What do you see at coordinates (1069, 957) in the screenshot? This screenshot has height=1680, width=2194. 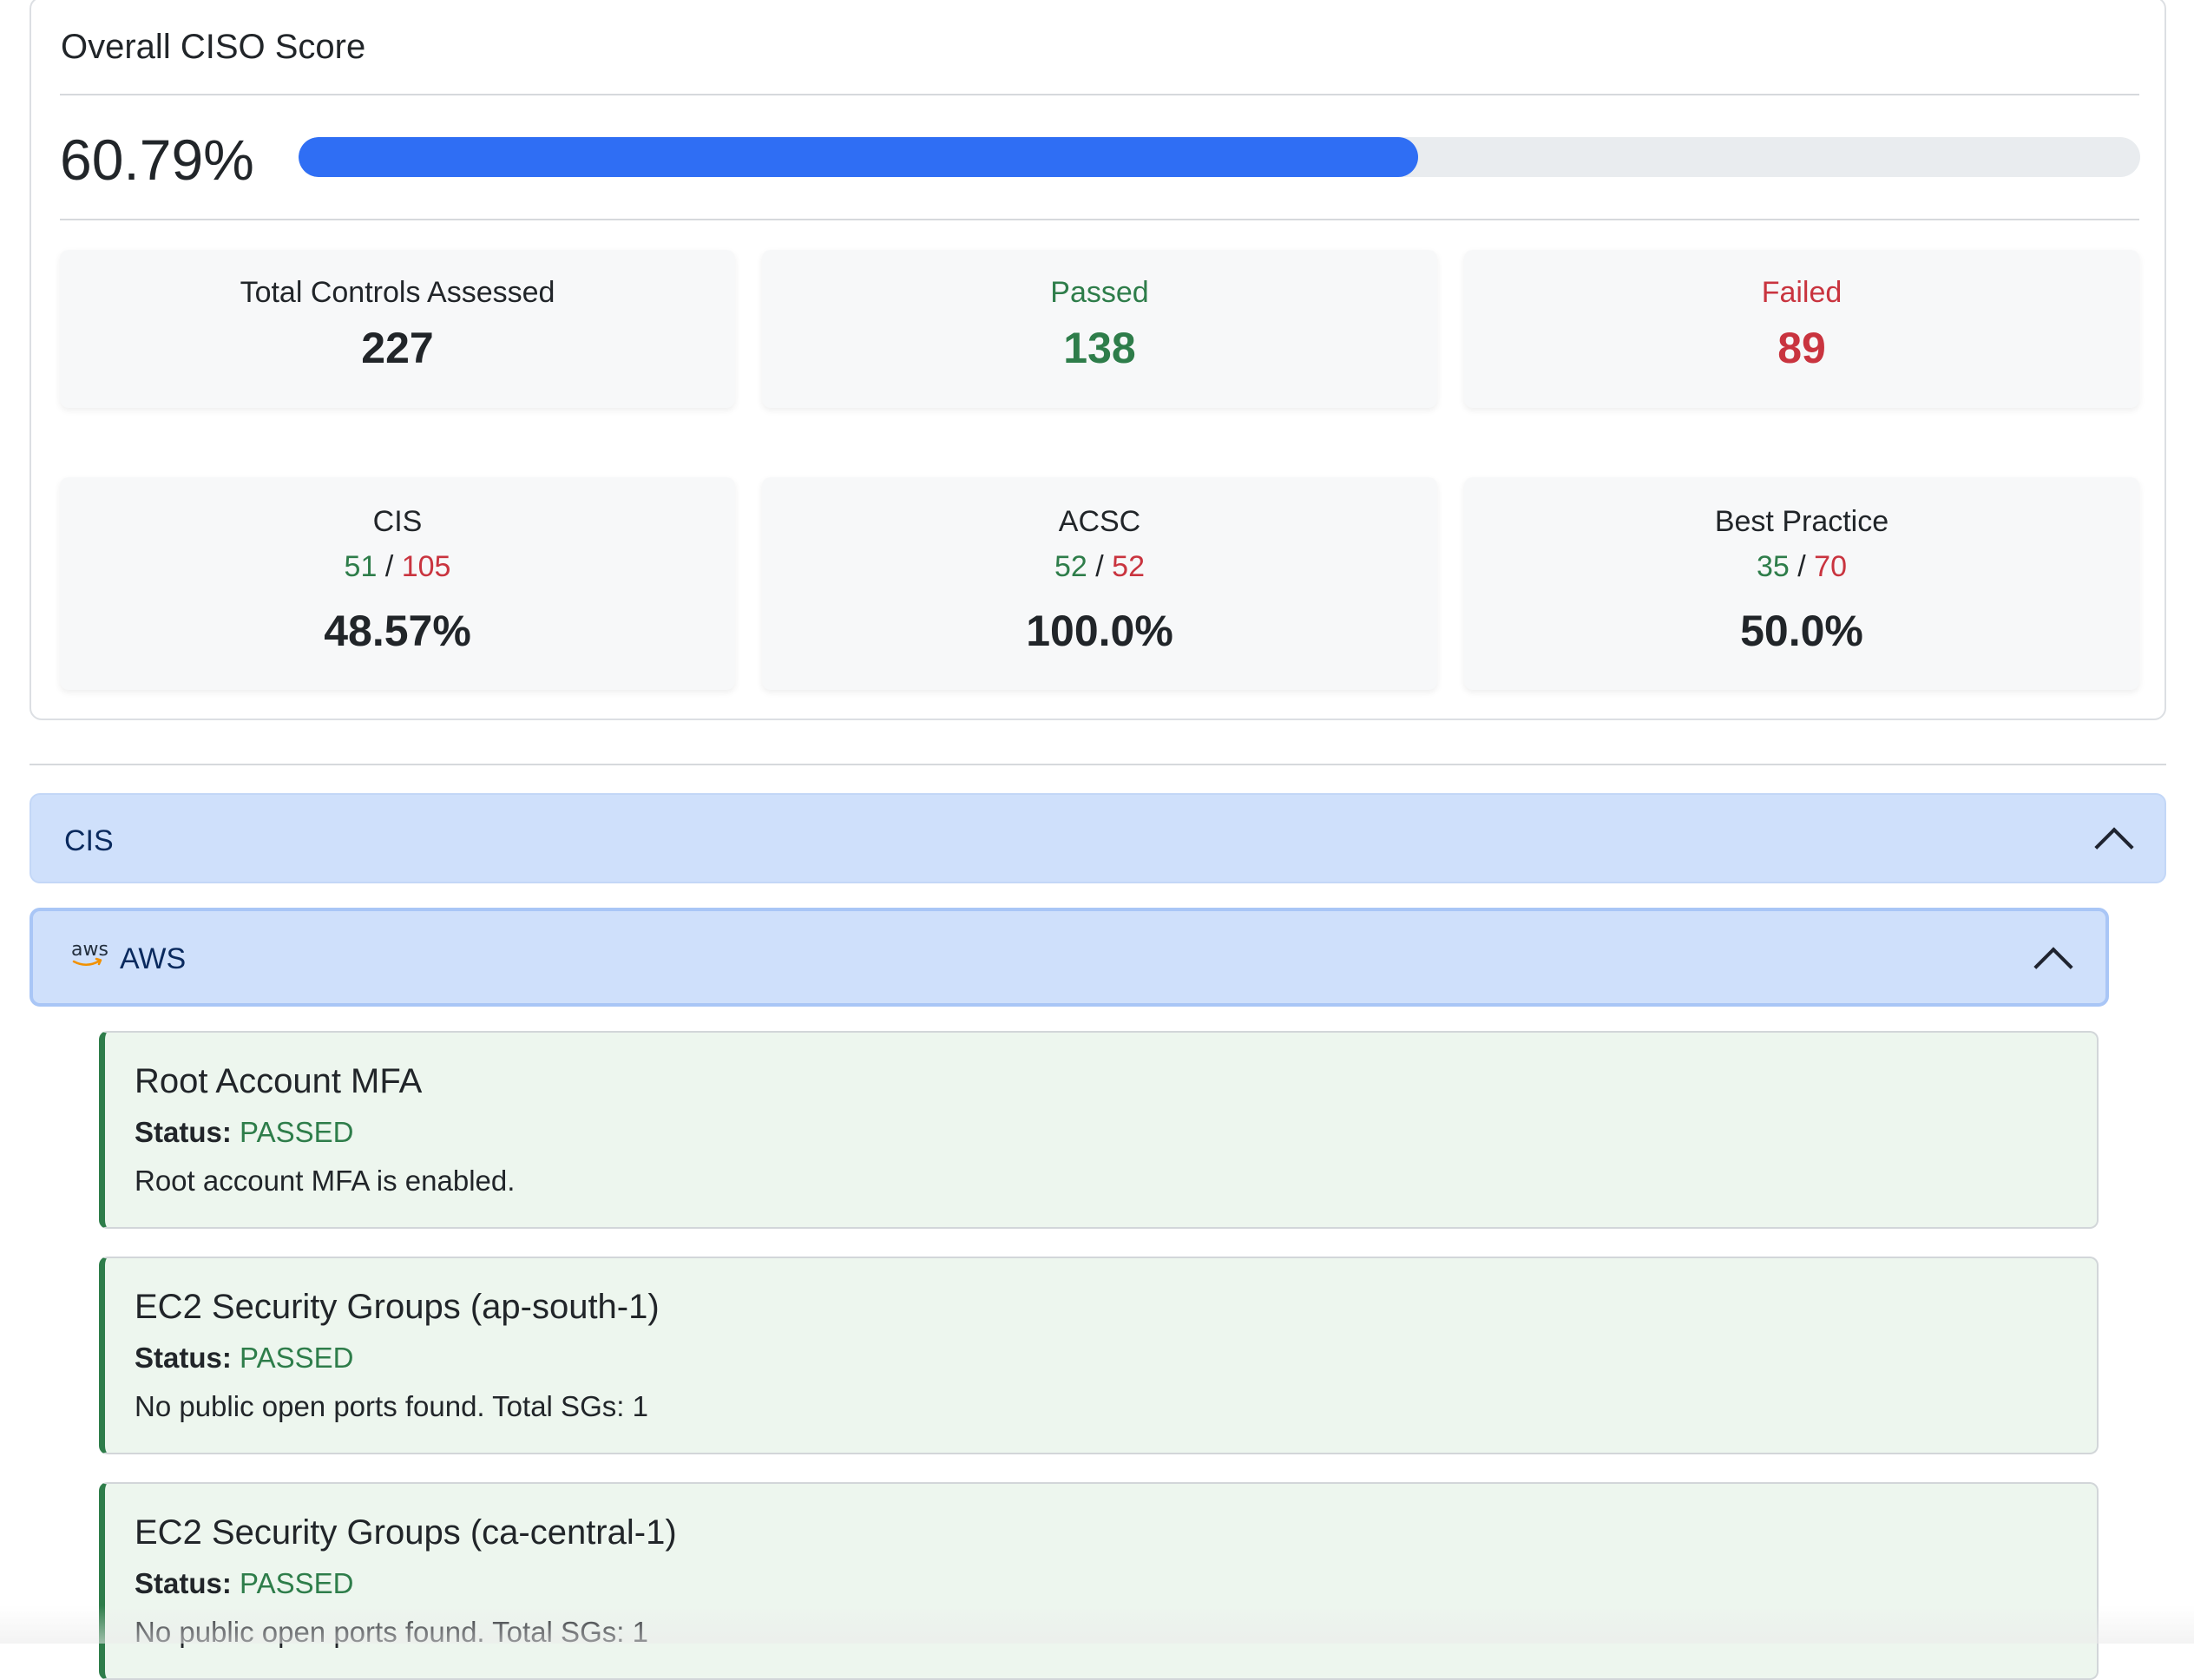 I see `accordion-header-aws: aws AWS` at bounding box center [1069, 957].